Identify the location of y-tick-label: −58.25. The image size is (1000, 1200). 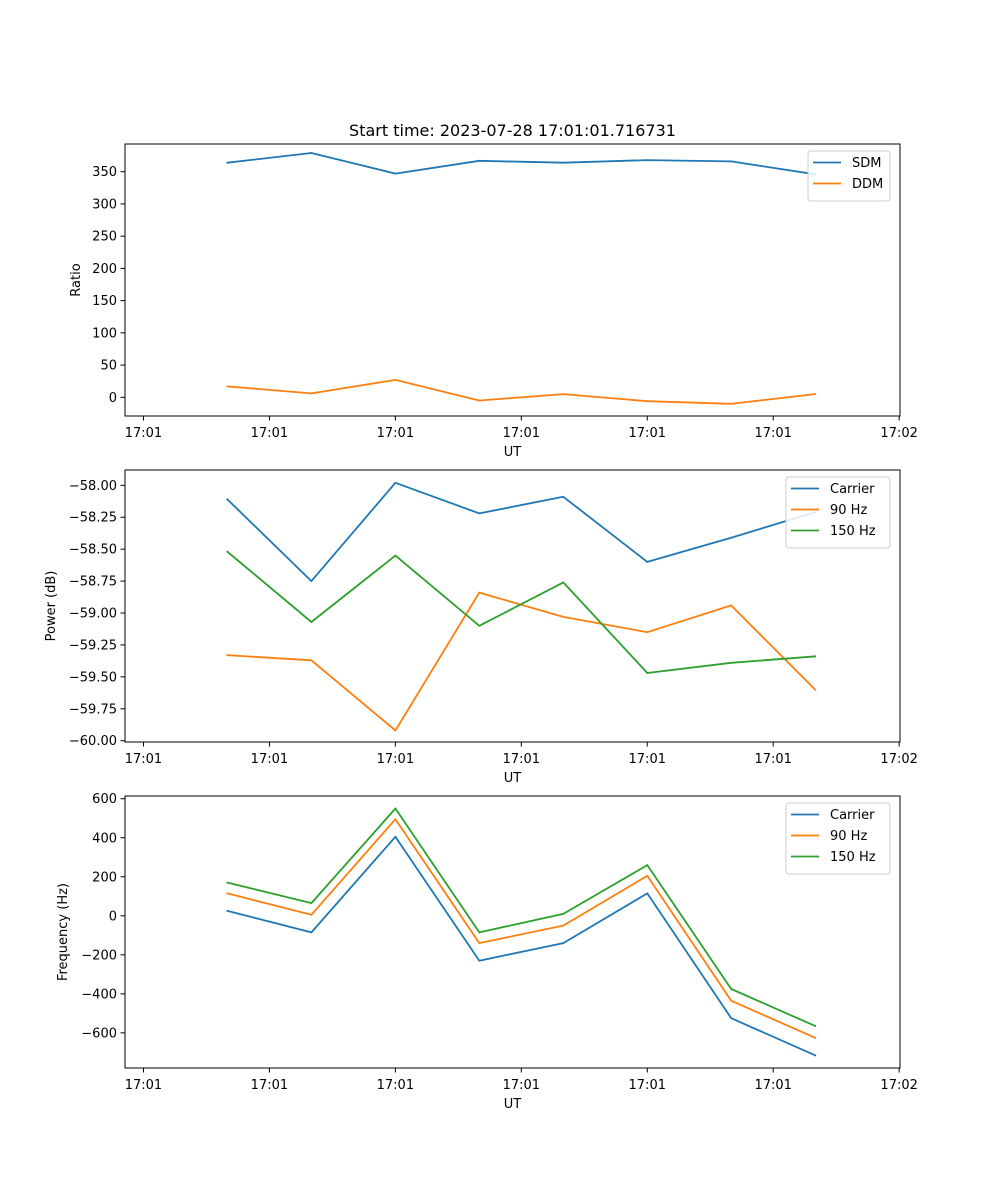
(93, 518).